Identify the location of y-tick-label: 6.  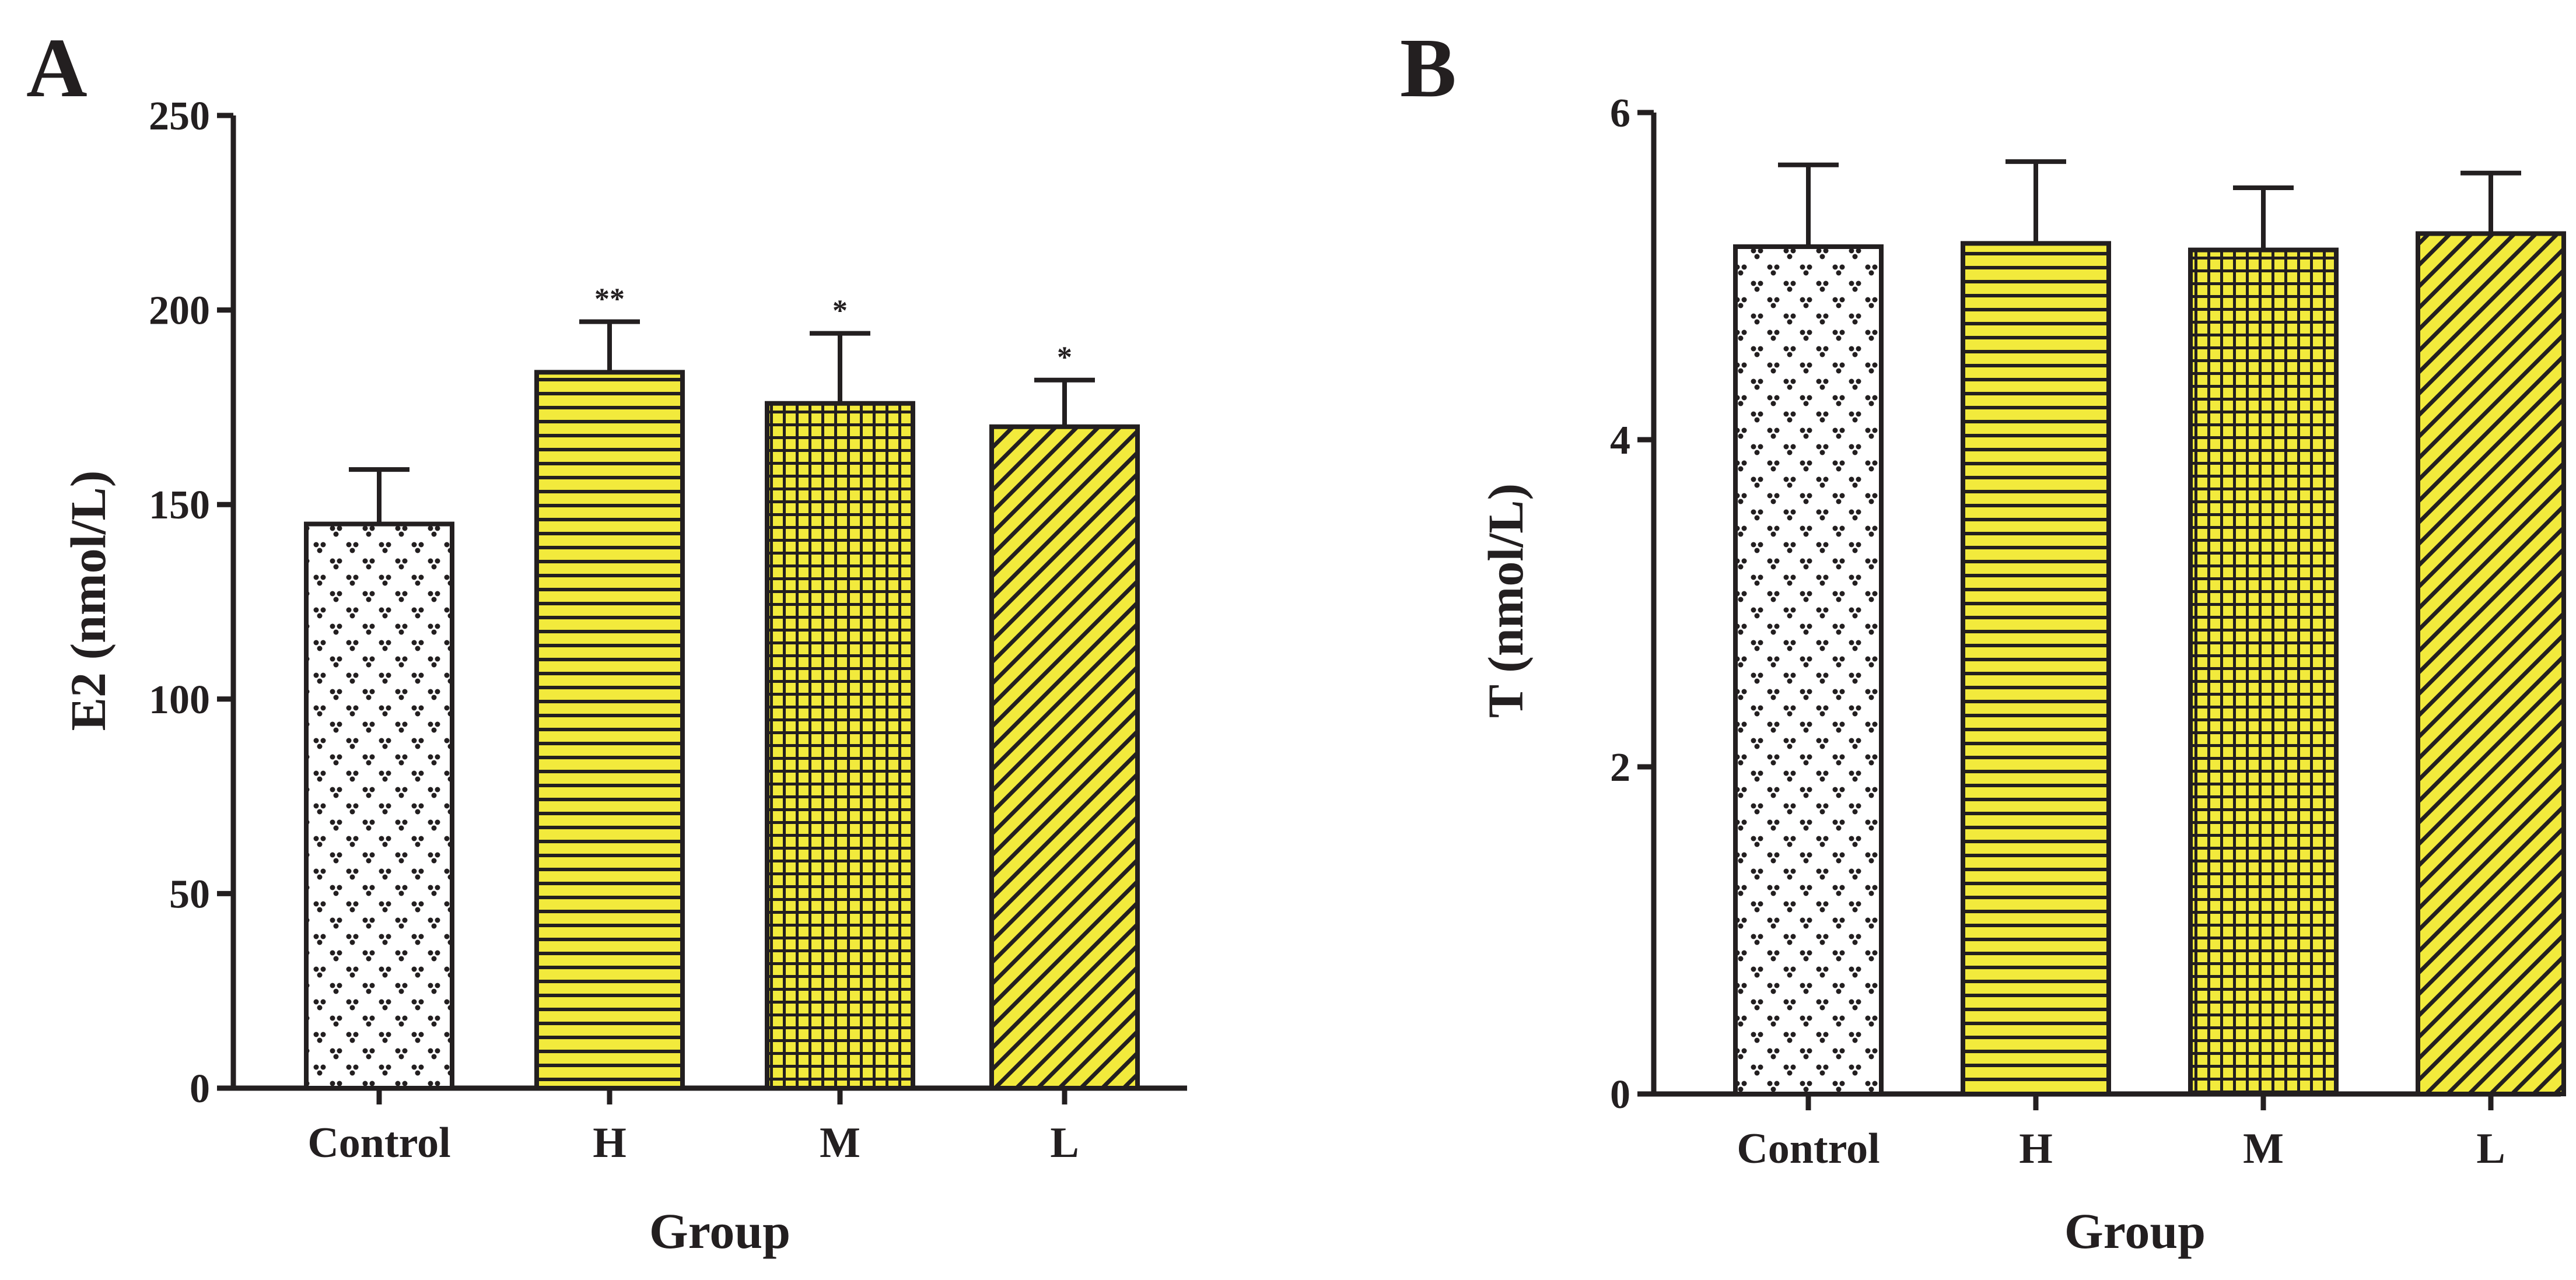
(1620, 113).